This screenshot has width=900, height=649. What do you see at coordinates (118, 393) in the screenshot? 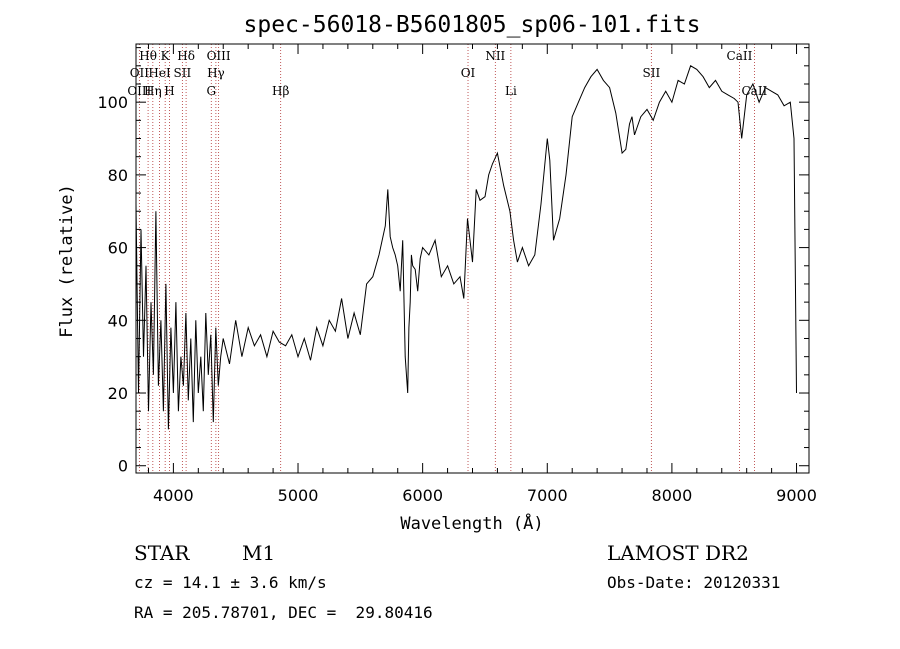
I see `y-tick-label: 20` at bounding box center [118, 393].